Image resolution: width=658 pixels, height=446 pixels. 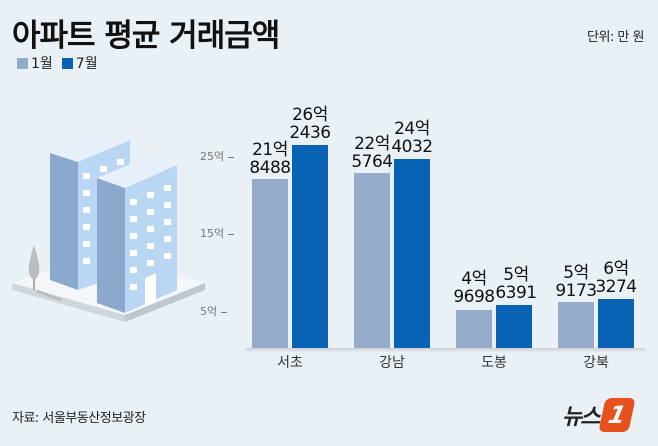 What do you see at coordinates (222, 156) in the screenshot?
I see `y-tick-25: 25억` at bounding box center [222, 156].